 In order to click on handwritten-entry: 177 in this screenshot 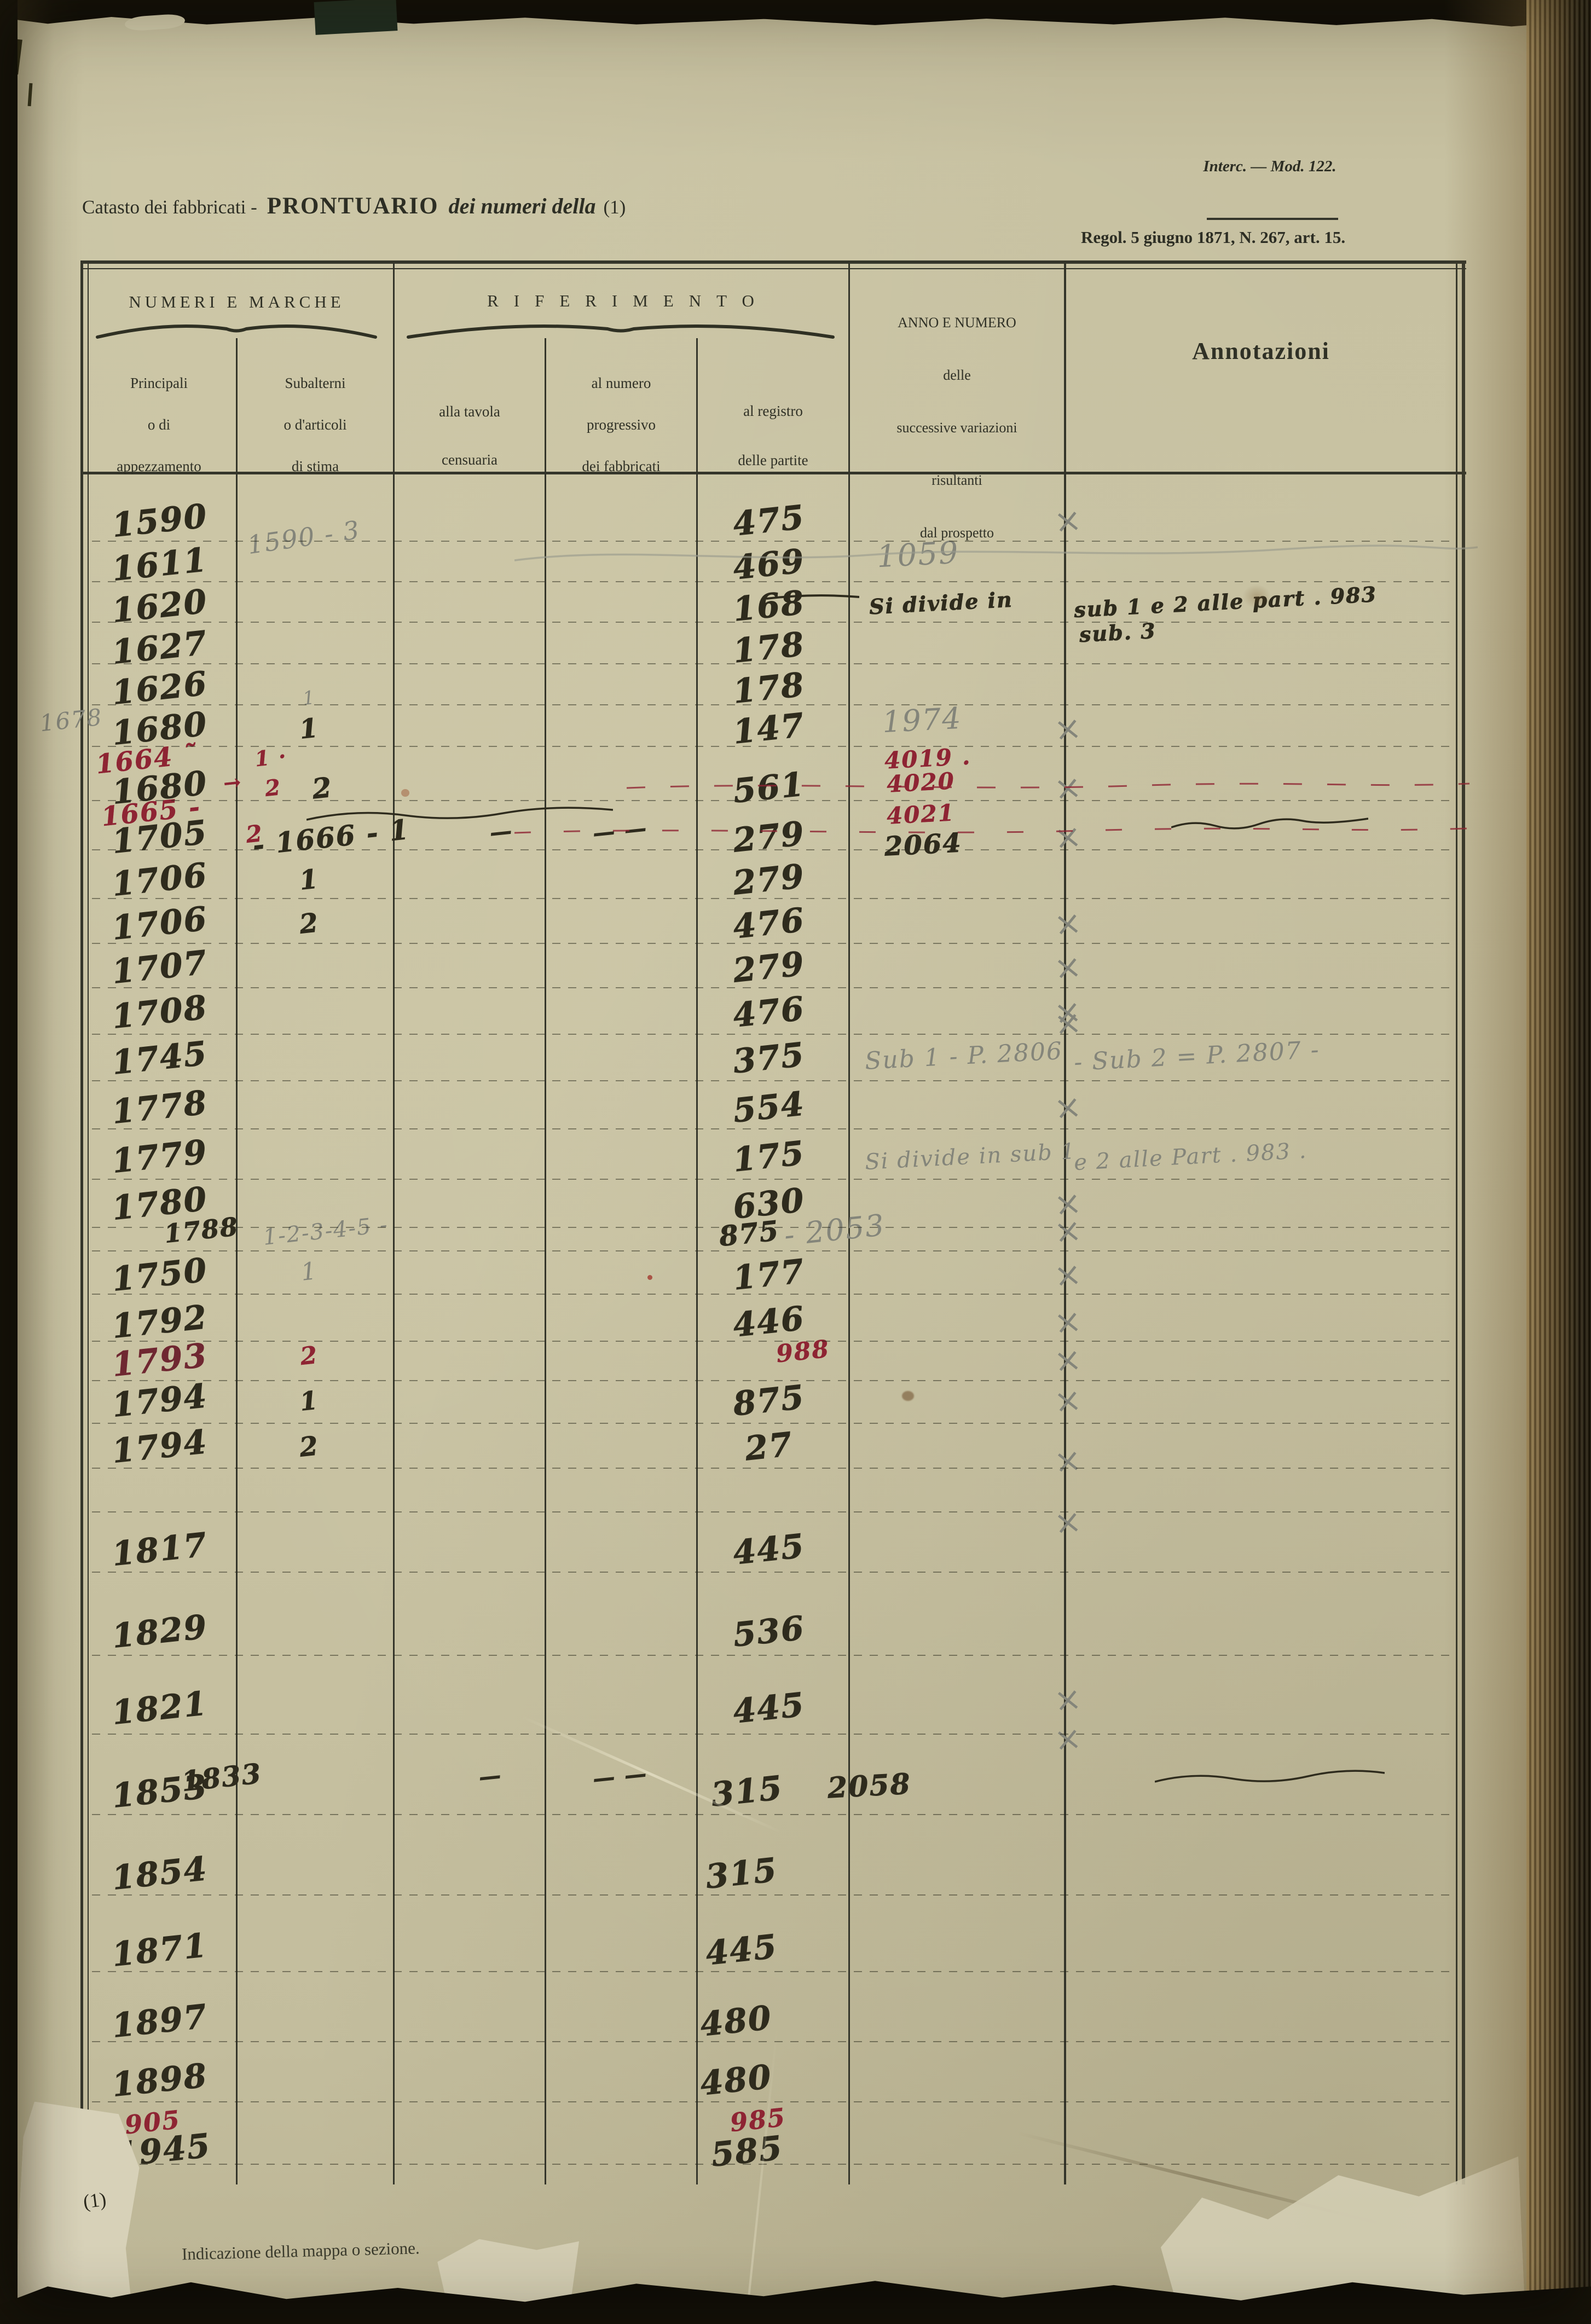, I will do `click(769, 1275)`.